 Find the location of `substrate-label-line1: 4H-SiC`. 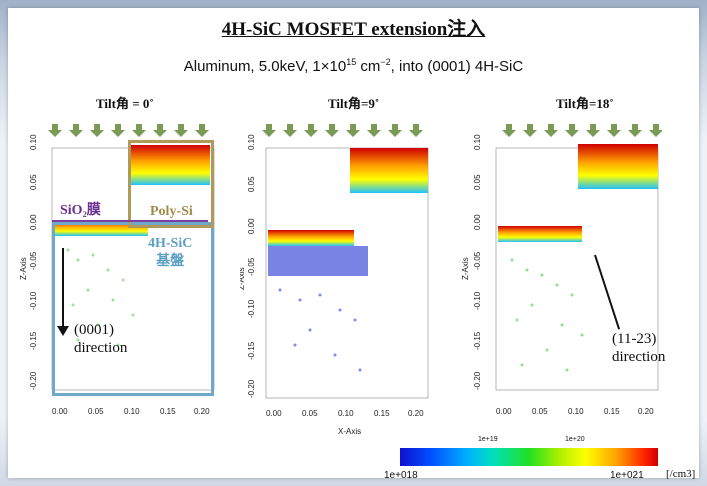

substrate-label-line1: 4H-SiC is located at coordinates (170, 243).